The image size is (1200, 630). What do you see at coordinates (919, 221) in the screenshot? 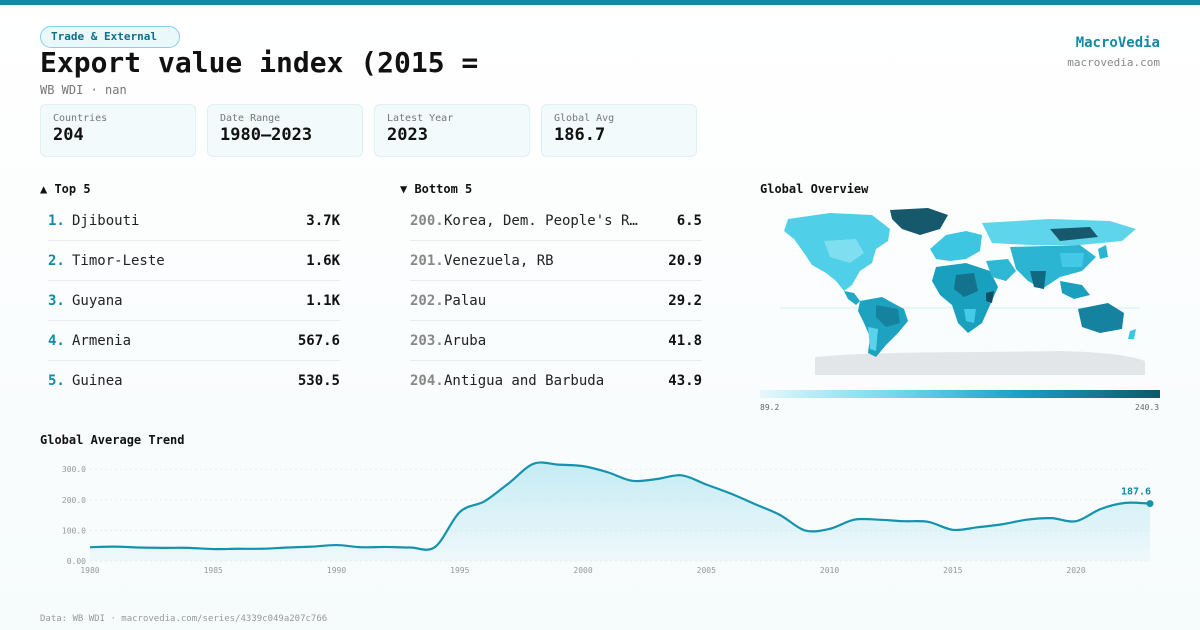
I see `region-greenland` at bounding box center [919, 221].